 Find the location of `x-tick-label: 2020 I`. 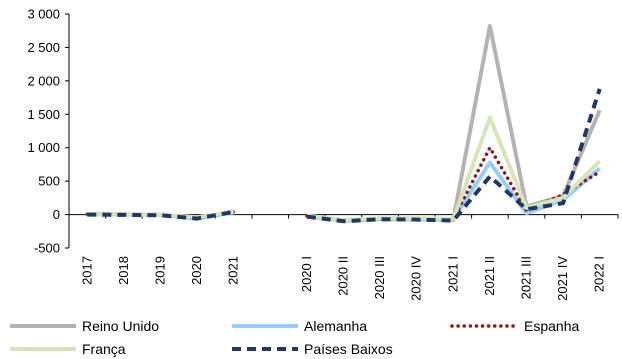

x-tick-label: 2020 I is located at coordinates (306, 274).